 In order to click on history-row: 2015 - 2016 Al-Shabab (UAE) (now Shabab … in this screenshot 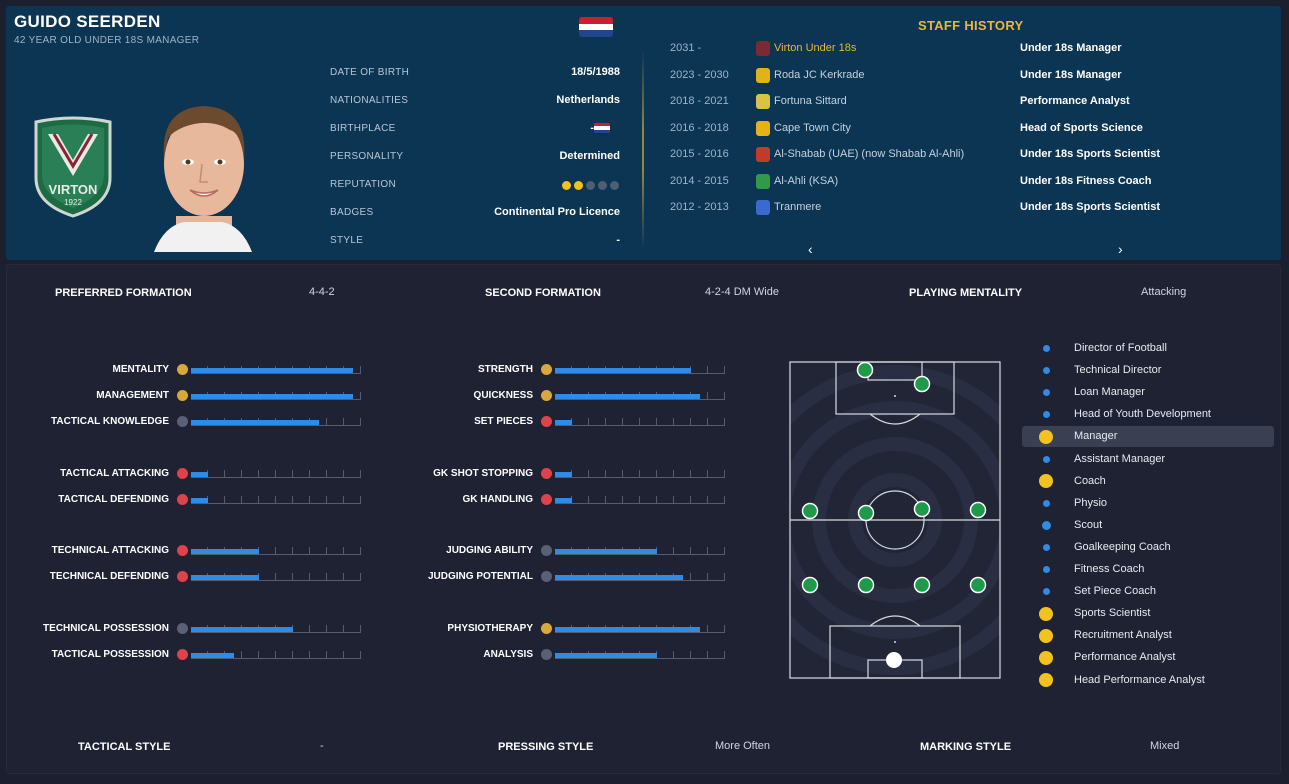, I will do `click(975, 155)`.